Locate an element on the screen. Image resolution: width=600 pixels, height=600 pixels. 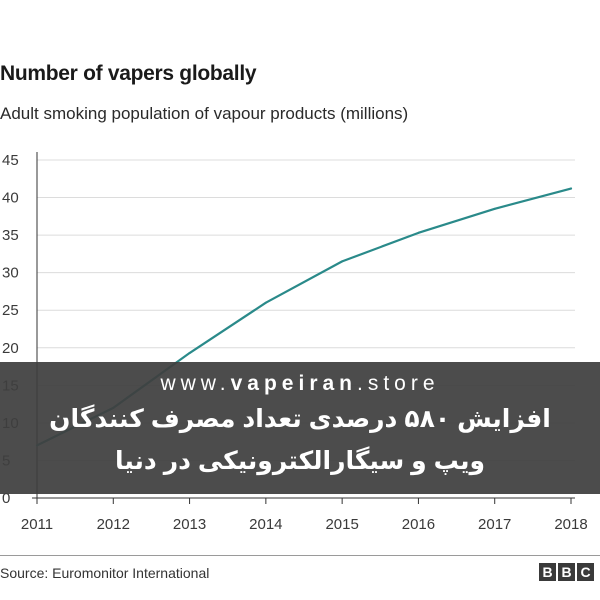
x-tick-label: 2017 is located at coordinates (494, 524).